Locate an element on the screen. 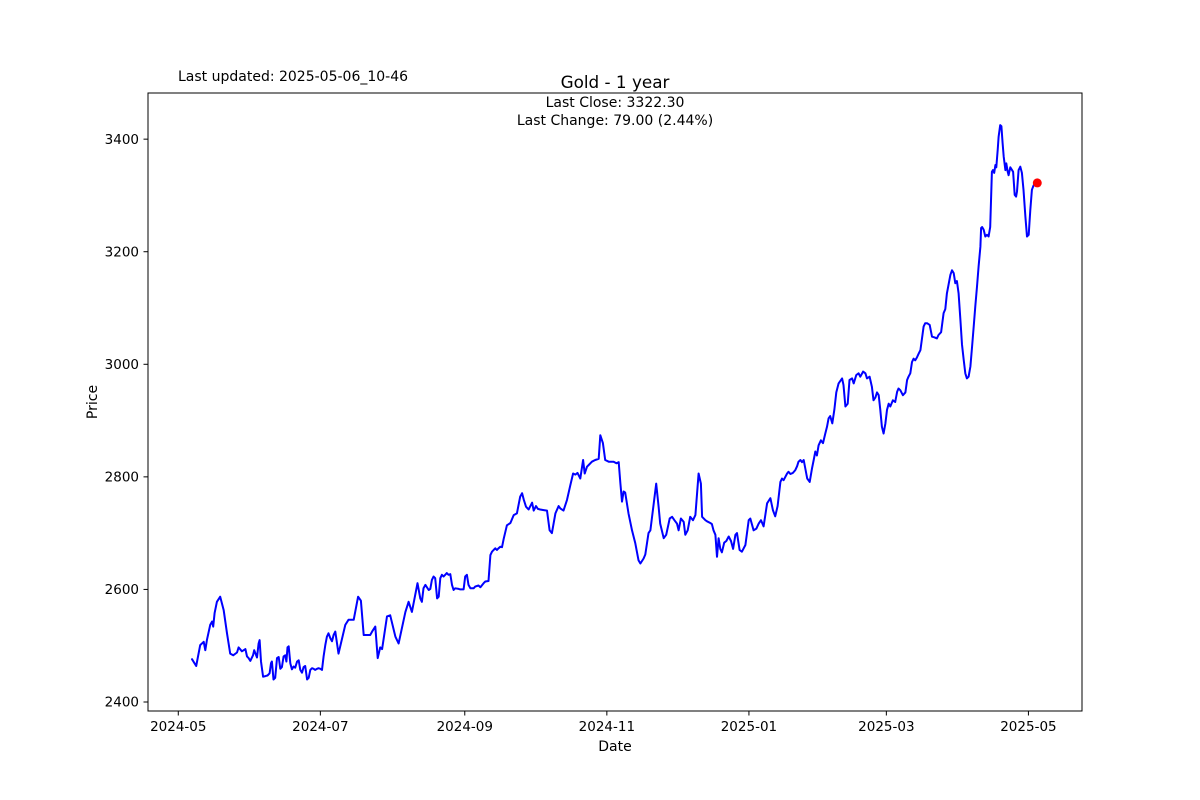 This screenshot has height=800, width=1200. x-tick-label: 2024-05 is located at coordinates (178, 727).